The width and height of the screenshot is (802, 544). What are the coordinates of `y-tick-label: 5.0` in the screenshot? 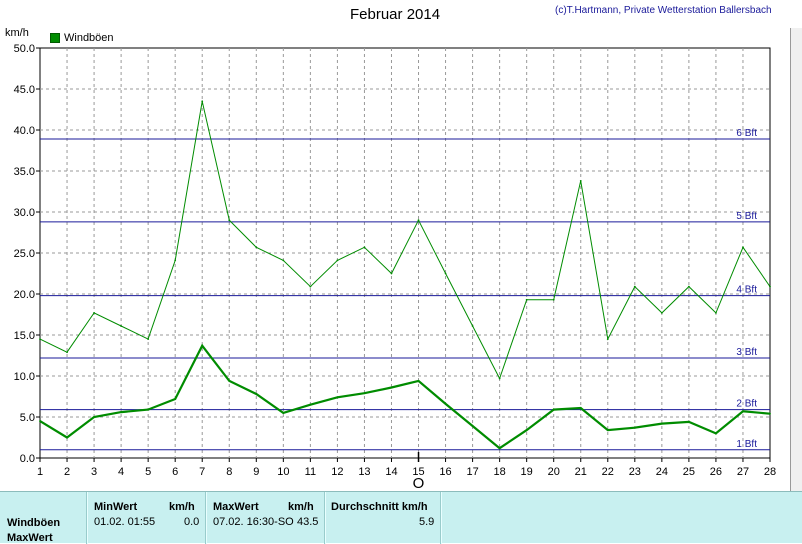 It's located at (27, 418).